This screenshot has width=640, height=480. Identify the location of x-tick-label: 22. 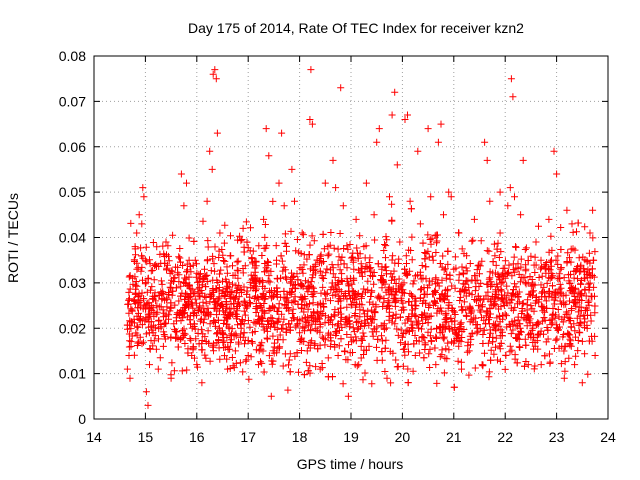
(505, 437).